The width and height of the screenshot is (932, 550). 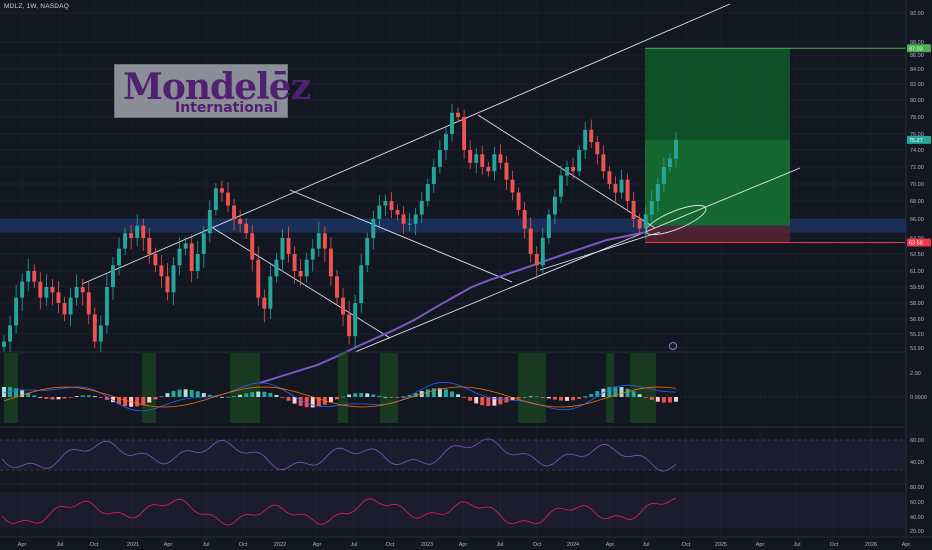 What do you see at coordinates (463, 545) in the screenshot?
I see `time-tick-12: Apr` at bounding box center [463, 545].